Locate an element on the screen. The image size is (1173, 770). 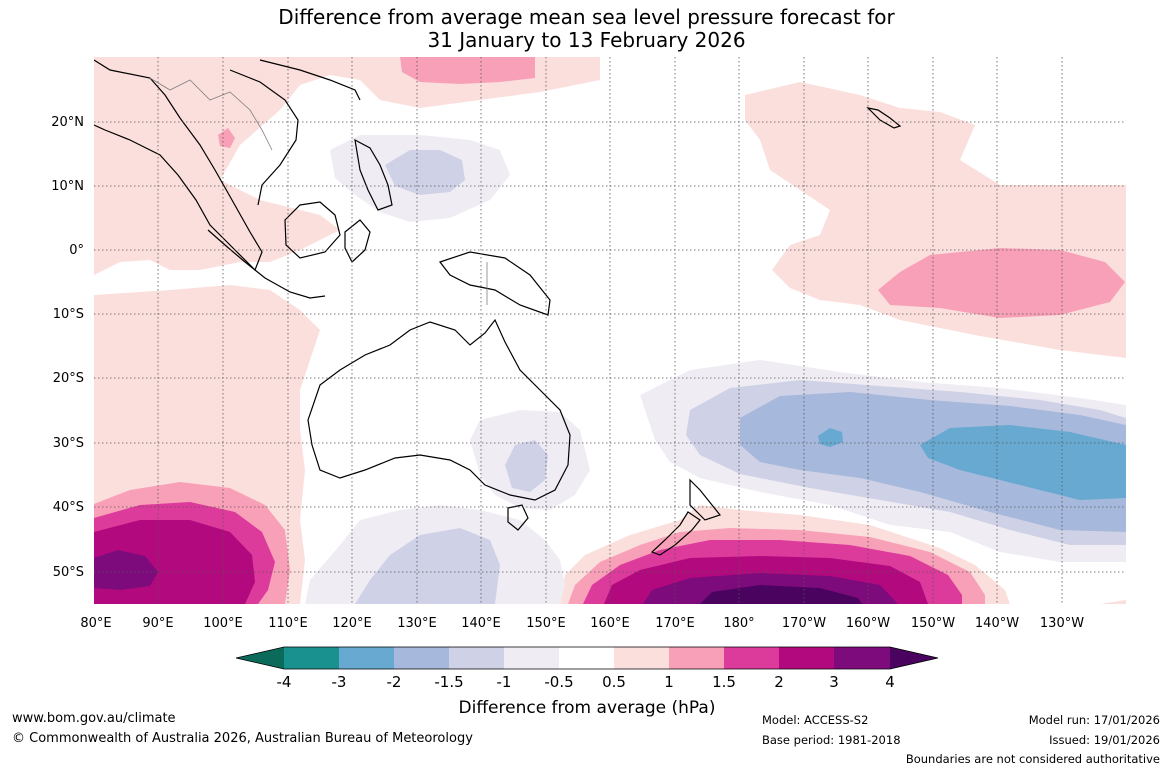
lat-tick-label: 10°N is located at coordinates (67, 186).